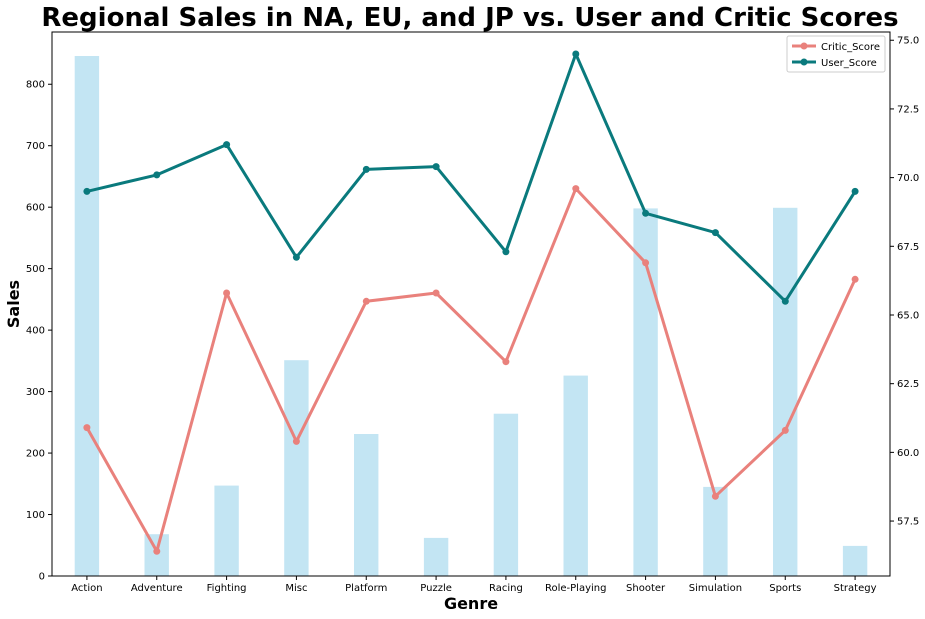  I want to click on y-axis-label: Sales, so click(13, 304).